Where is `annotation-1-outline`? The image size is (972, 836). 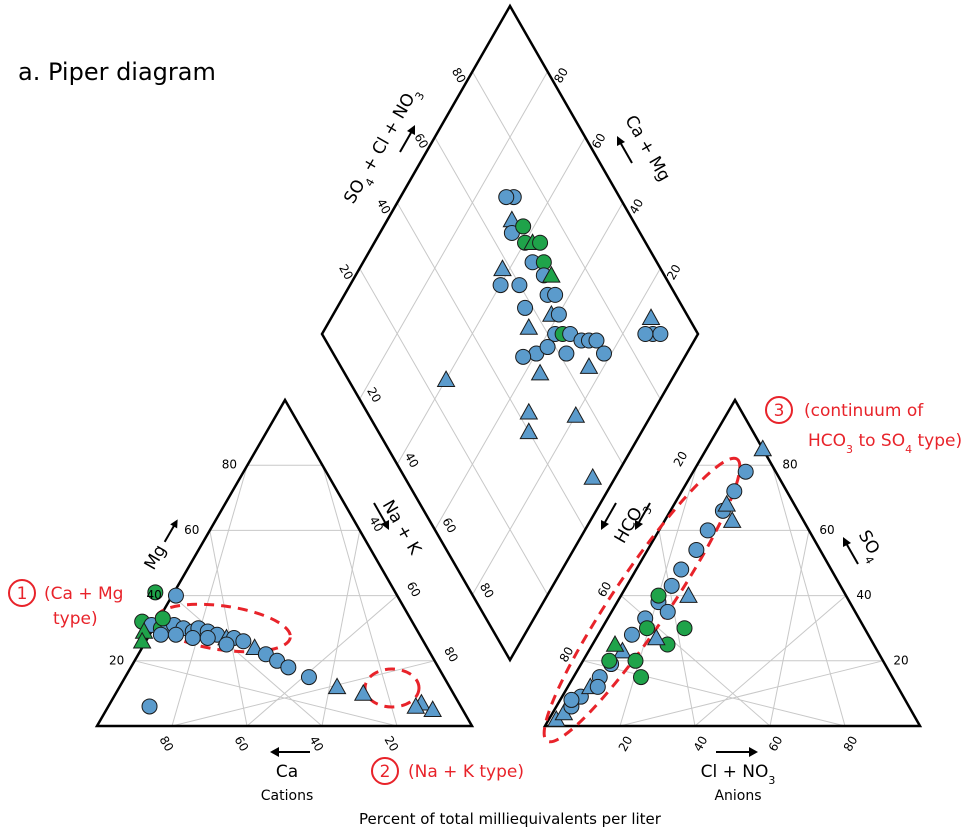
annotation-1-outline is located at coordinates (223, 628).